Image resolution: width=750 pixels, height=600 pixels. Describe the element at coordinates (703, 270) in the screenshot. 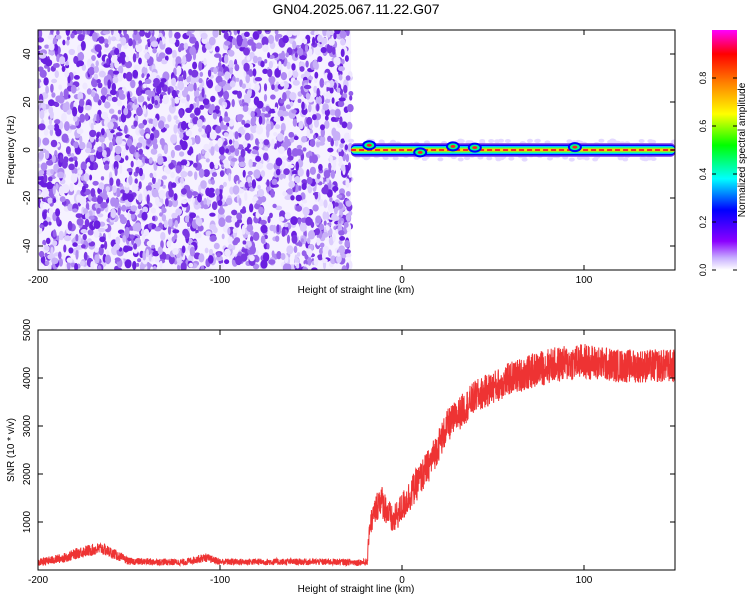

I see `colorbar-tick-label: 0.0` at that location.